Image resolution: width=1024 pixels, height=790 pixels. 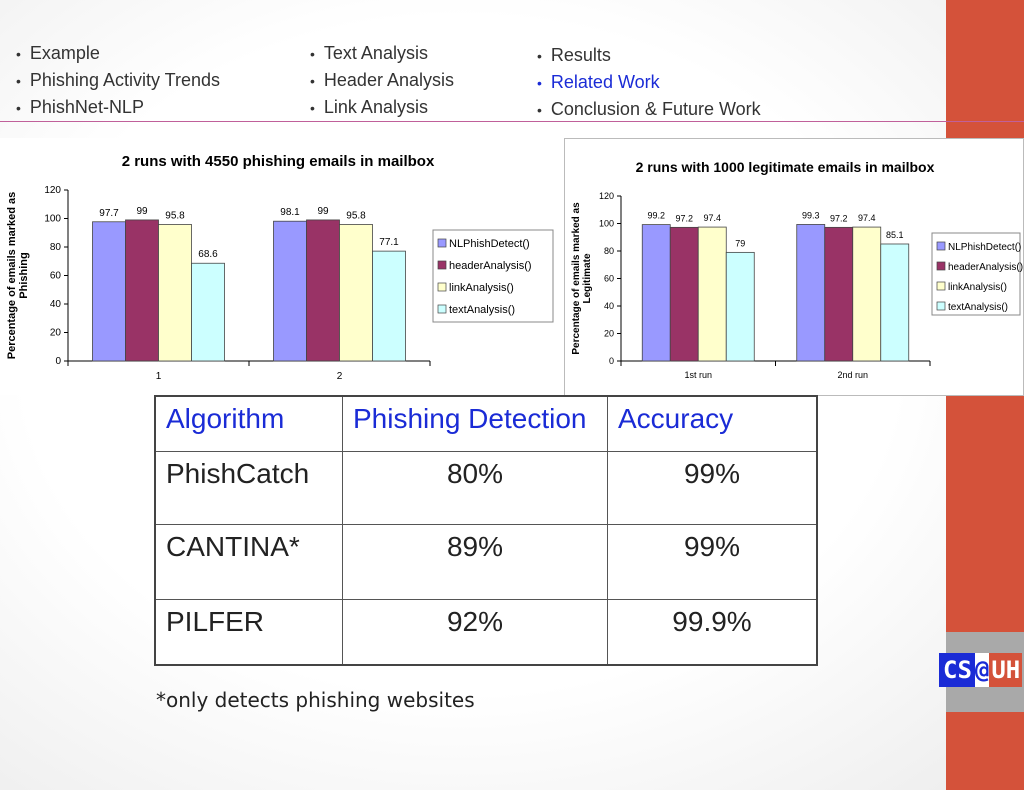 What do you see at coordinates (475, 423) in the screenshot?
I see `header-phishing-detection: Phishing Detection` at bounding box center [475, 423].